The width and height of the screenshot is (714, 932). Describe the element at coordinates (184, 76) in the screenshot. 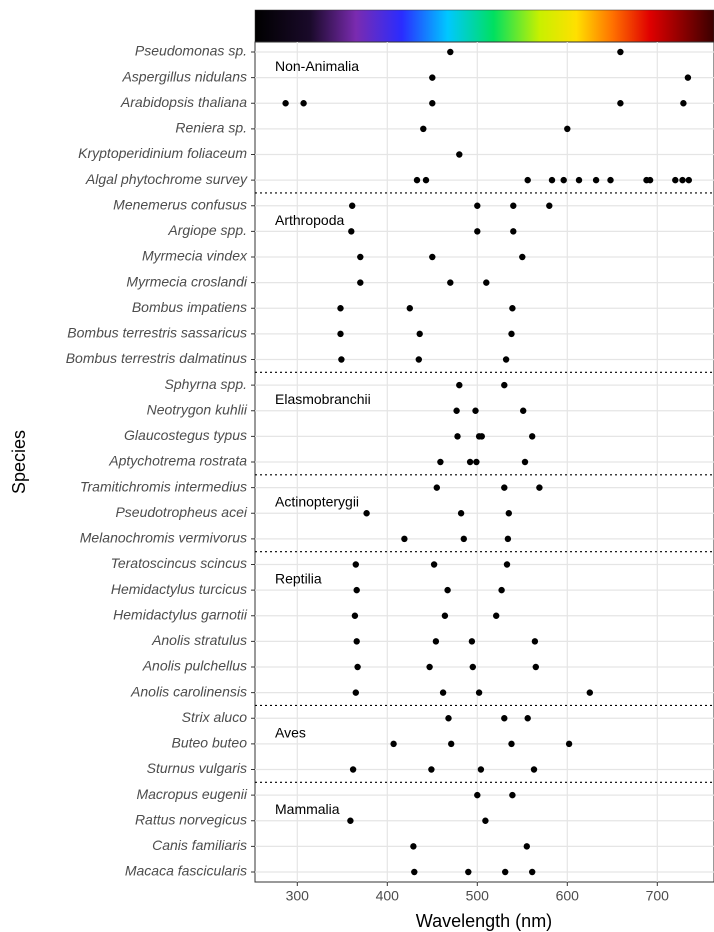

I see `y-tick-label: Aspergillus nidulans` at that location.